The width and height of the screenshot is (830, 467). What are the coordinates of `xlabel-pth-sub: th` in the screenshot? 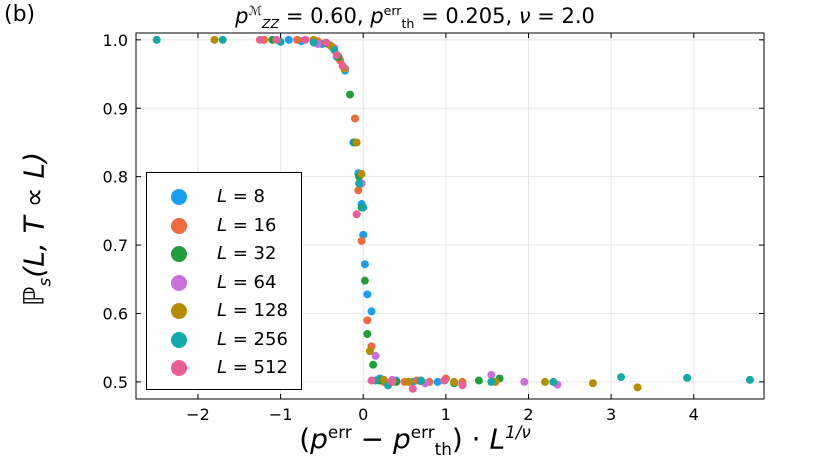 It's located at (443, 448).